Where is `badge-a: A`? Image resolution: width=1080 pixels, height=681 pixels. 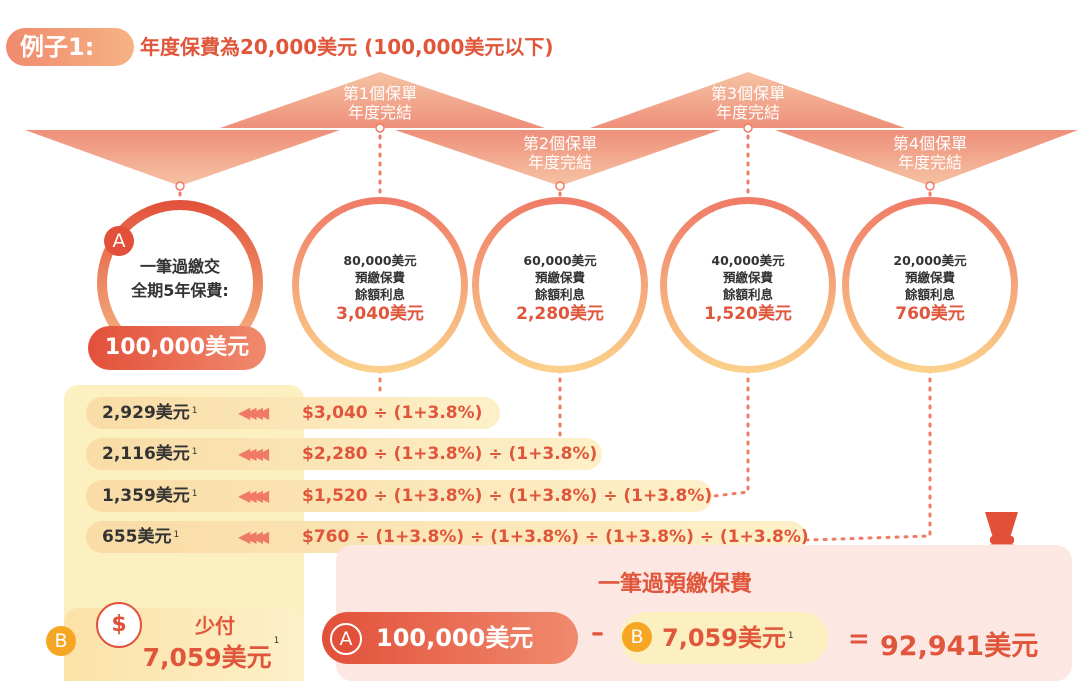
badge-a: A is located at coordinates (119, 241).